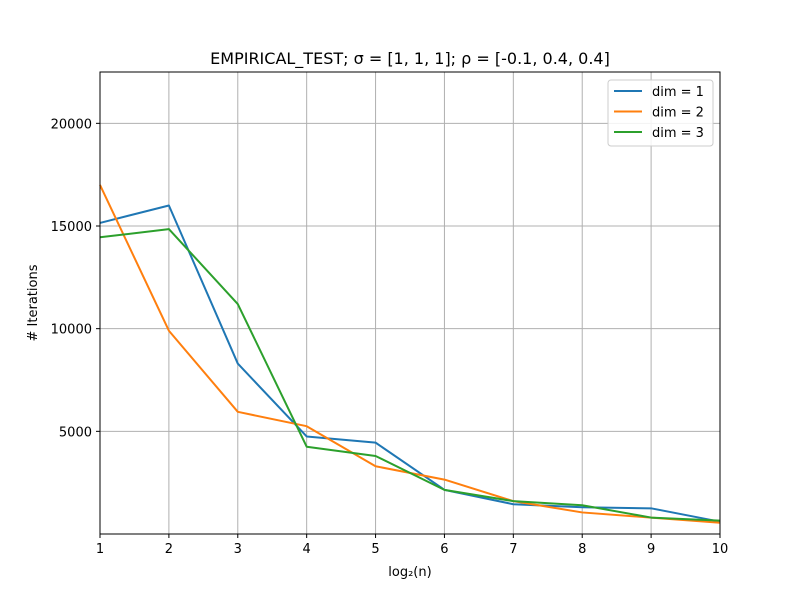 The image size is (800, 600). Describe the element at coordinates (238, 549) in the screenshot. I see `x-tick-label: 3` at that location.